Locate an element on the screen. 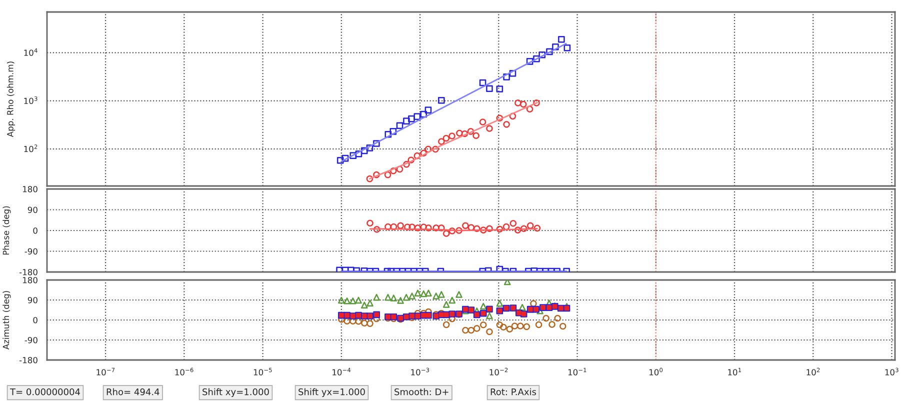 The height and width of the screenshot is (401, 902). text: Rho= 494.4 is located at coordinates (133, 392).